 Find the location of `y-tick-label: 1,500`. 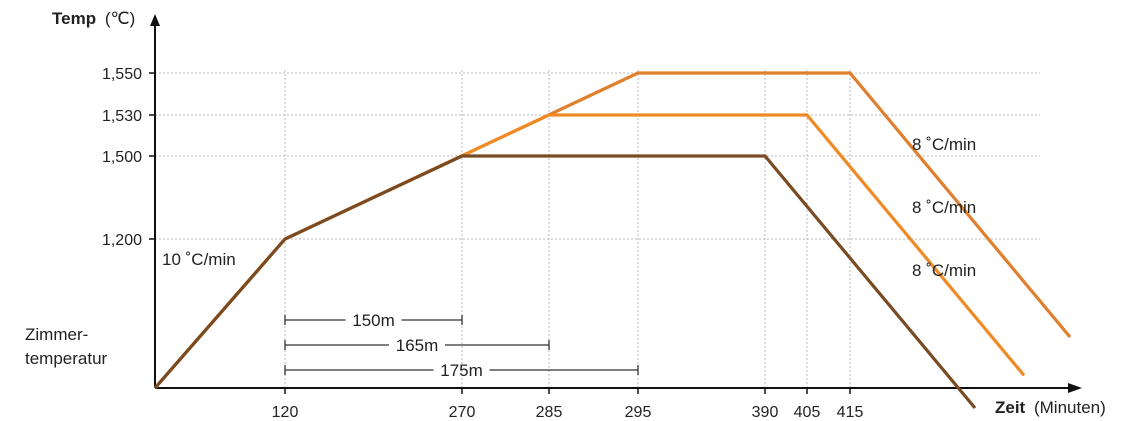

y-tick-label: 1,500 is located at coordinates (122, 157).